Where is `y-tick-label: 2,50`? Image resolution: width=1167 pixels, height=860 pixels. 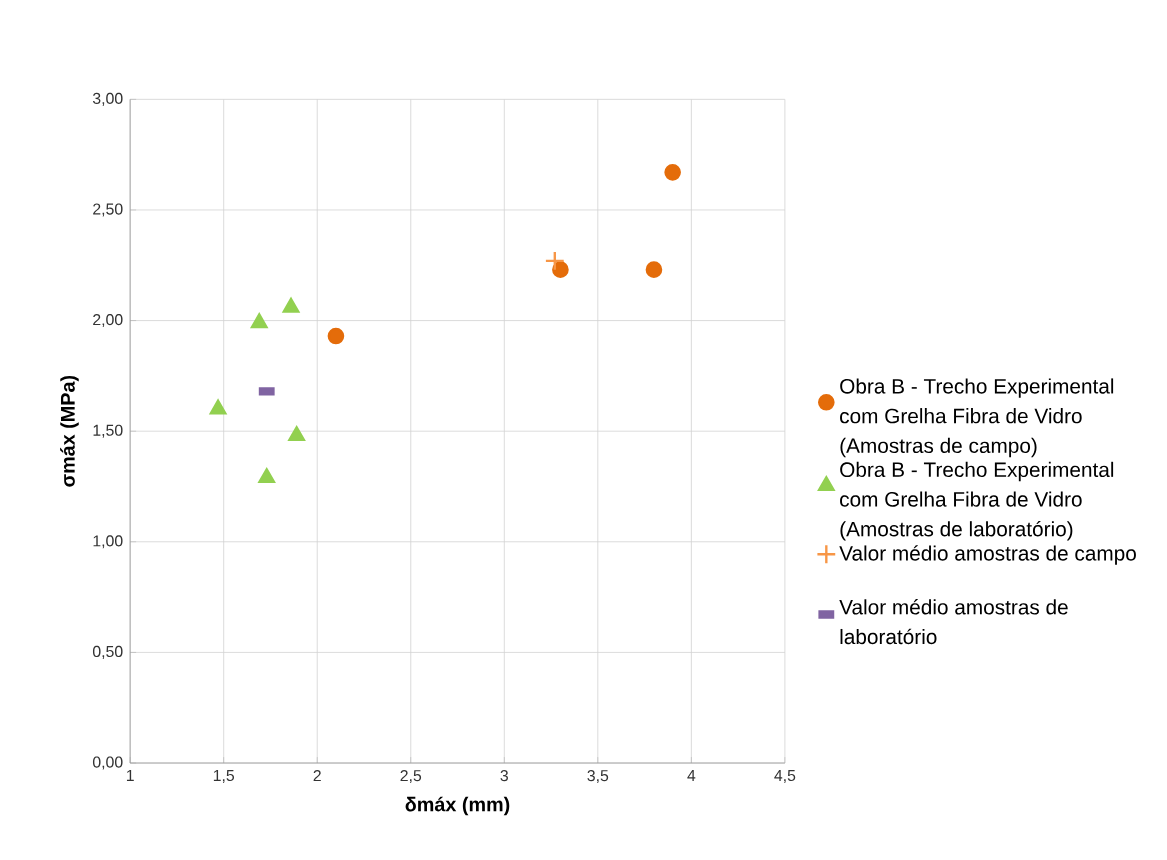 y-tick-label: 2,50 is located at coordinates (108, 210).